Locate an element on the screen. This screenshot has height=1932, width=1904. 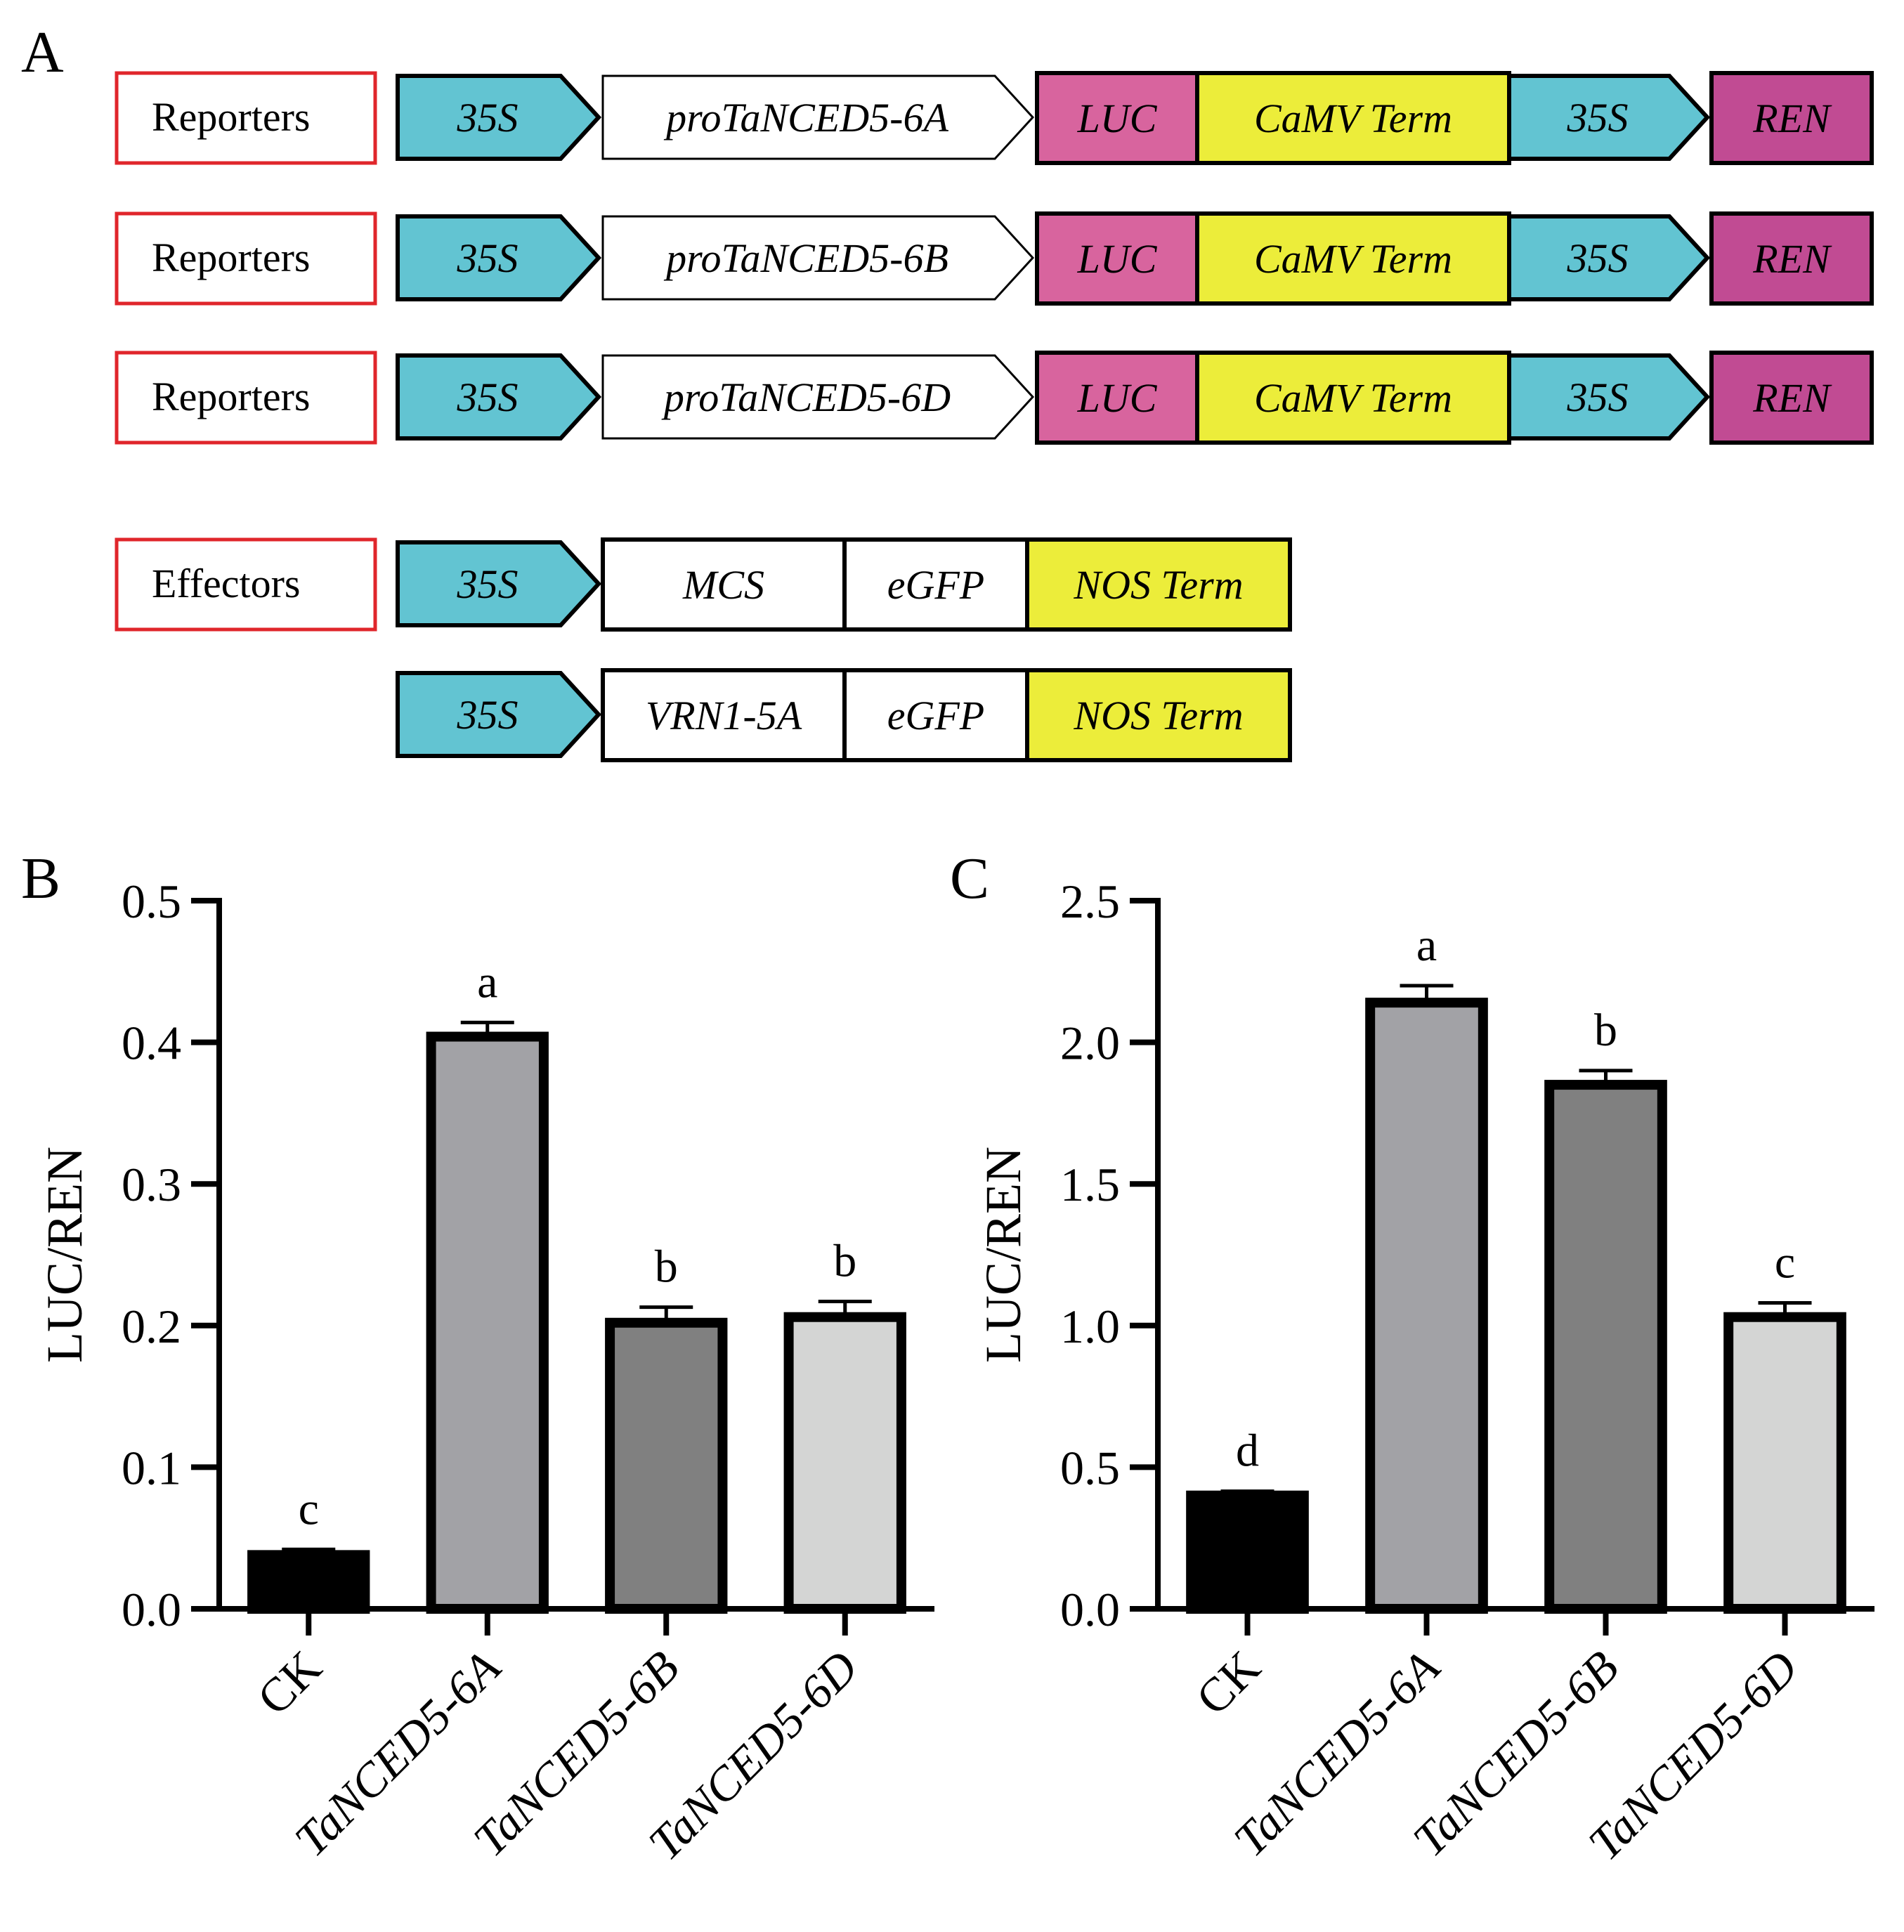
y-tick-label: 2.5 is located at coordinates (1090, 902).